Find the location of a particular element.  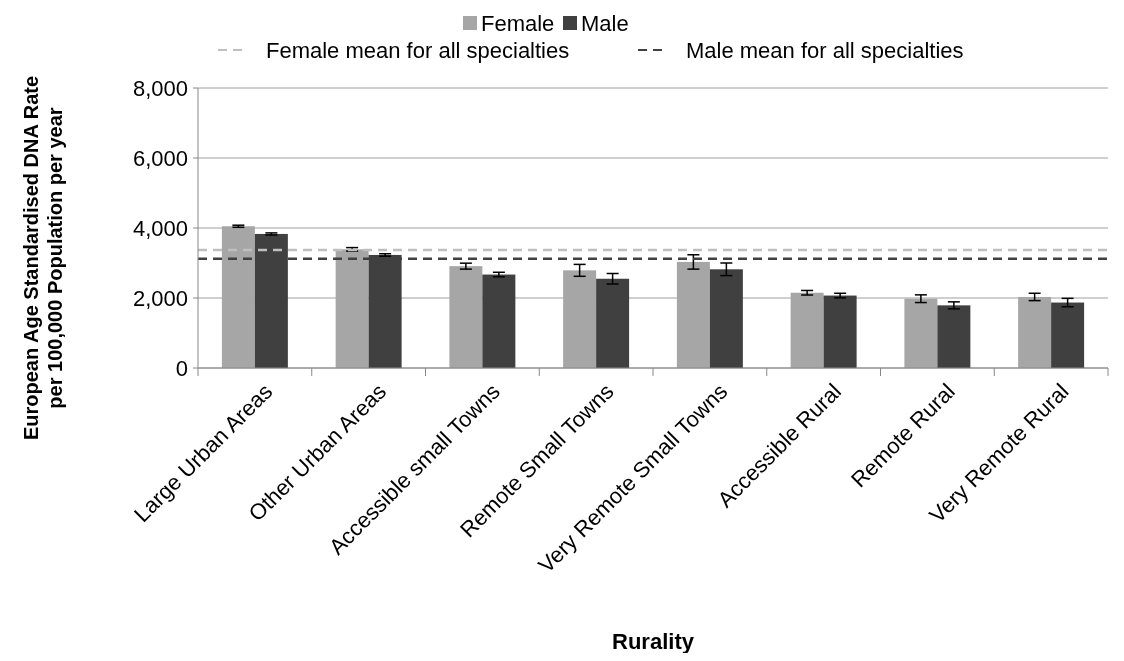

x-axis-title: Rurality is located at coordinates (653, 641).